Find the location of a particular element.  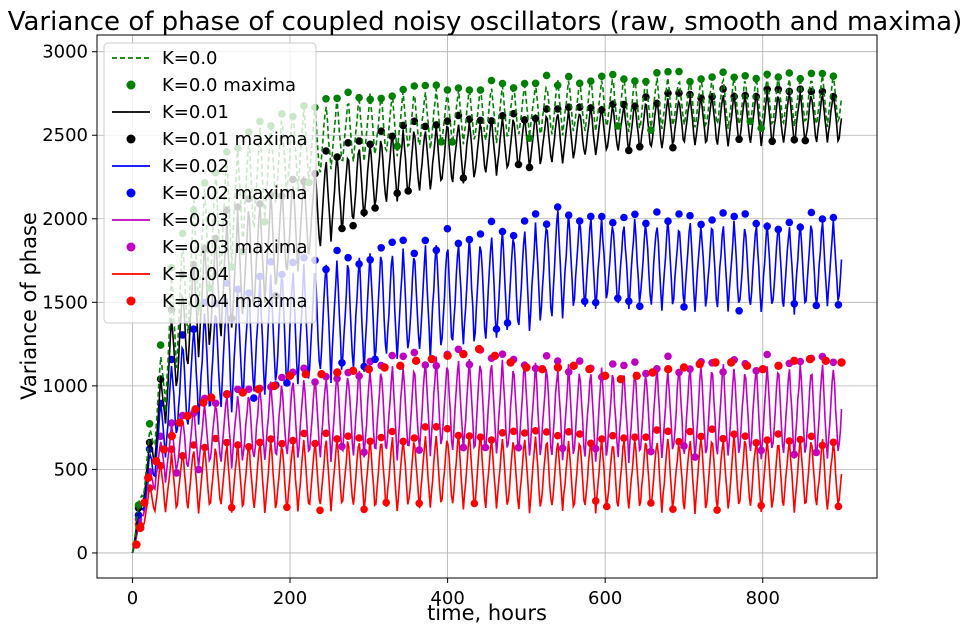

x-tick-label: 800 is located at coordinates (763, 598).